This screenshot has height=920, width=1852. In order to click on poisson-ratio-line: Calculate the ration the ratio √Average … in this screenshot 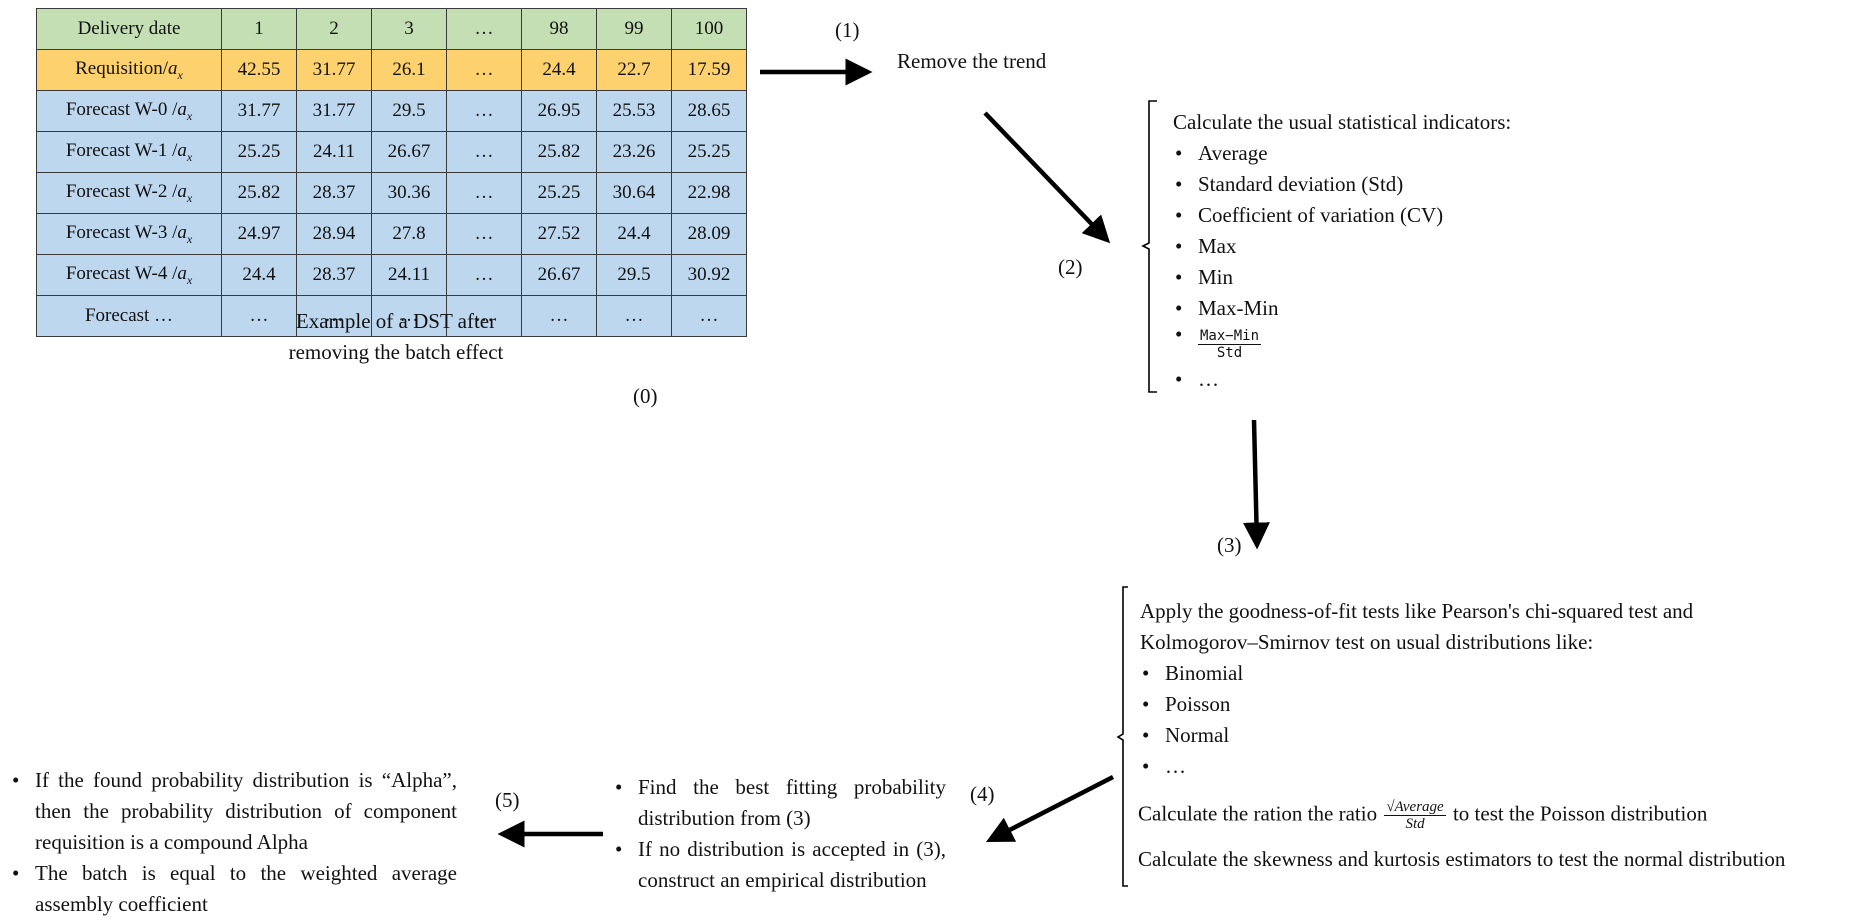, I will do `click(1423, 815)`.